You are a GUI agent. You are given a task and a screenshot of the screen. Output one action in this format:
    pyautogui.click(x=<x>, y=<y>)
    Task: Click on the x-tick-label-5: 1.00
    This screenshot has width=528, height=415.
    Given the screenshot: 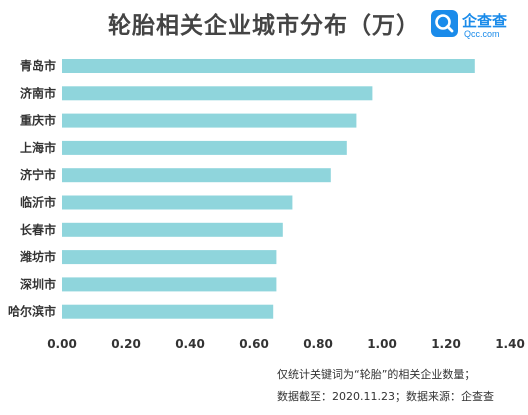 What is the action you would take?
    pyautogui.click(x=382, y=344)
    